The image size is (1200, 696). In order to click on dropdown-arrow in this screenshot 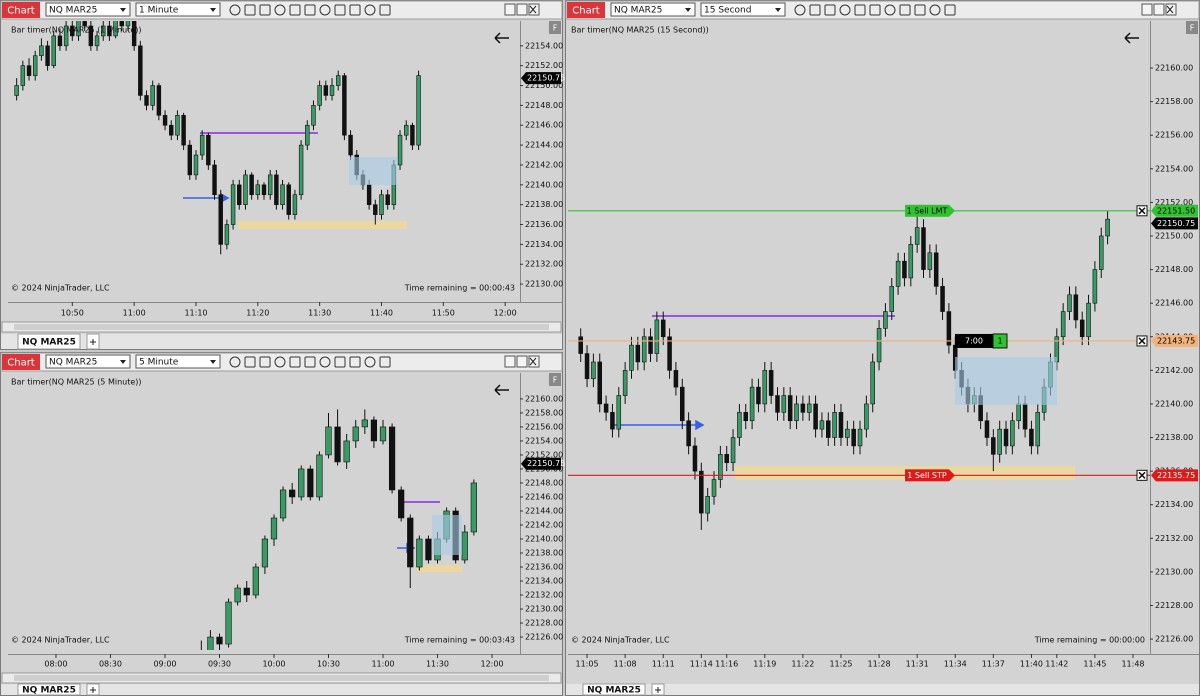, I will do `click(213, 362)`.